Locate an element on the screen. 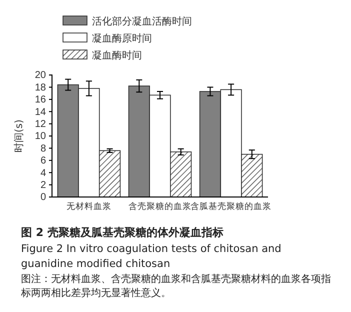 Image resolution: width=351 pixels, height=312 pixels. legend-label: 凝血酶原时间 is located at coordinates (122, 38).